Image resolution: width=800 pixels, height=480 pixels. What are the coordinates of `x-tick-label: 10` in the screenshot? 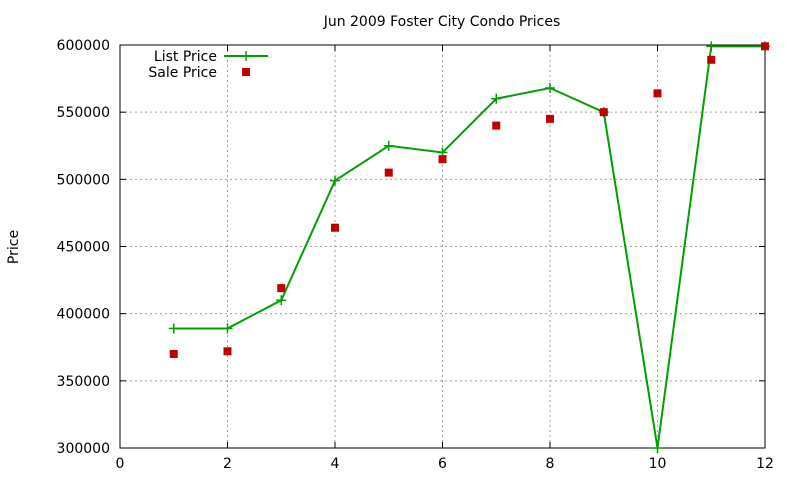 It's located at (658, 464).